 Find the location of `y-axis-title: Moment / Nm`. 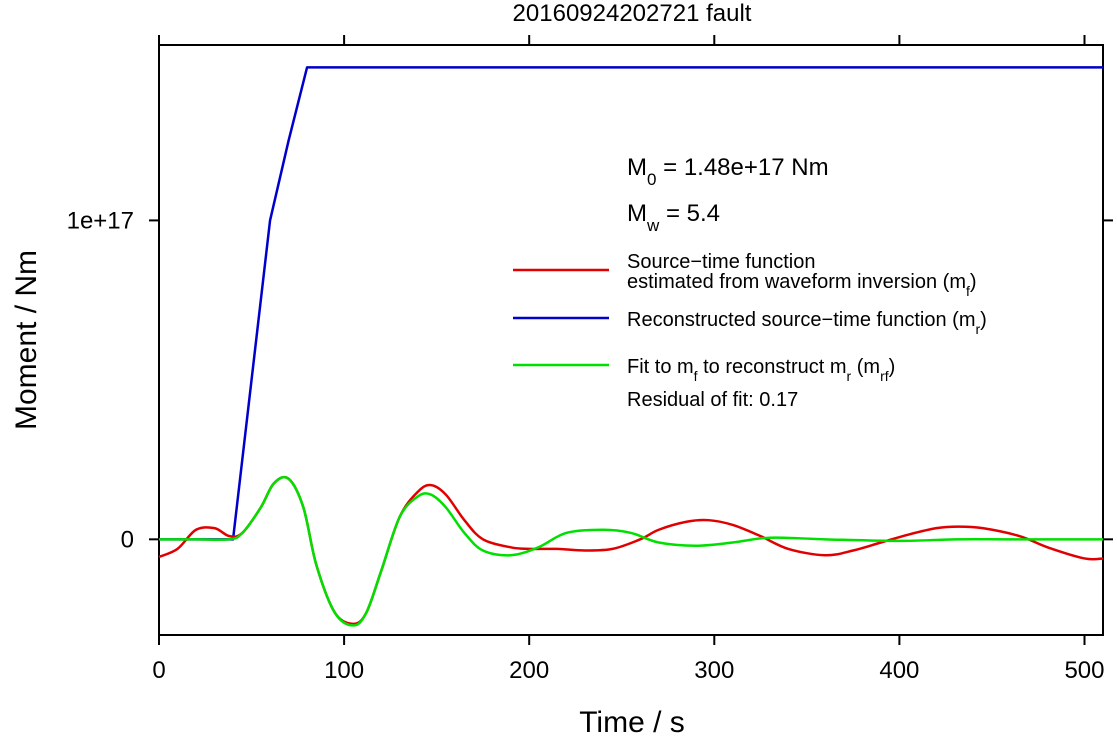

y-axis-title: Moment / Nm is located at coordinates (26, 340).